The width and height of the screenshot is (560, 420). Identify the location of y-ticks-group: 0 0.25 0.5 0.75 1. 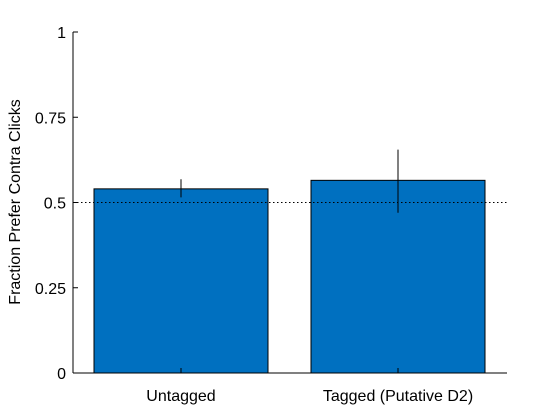
(56, 204).